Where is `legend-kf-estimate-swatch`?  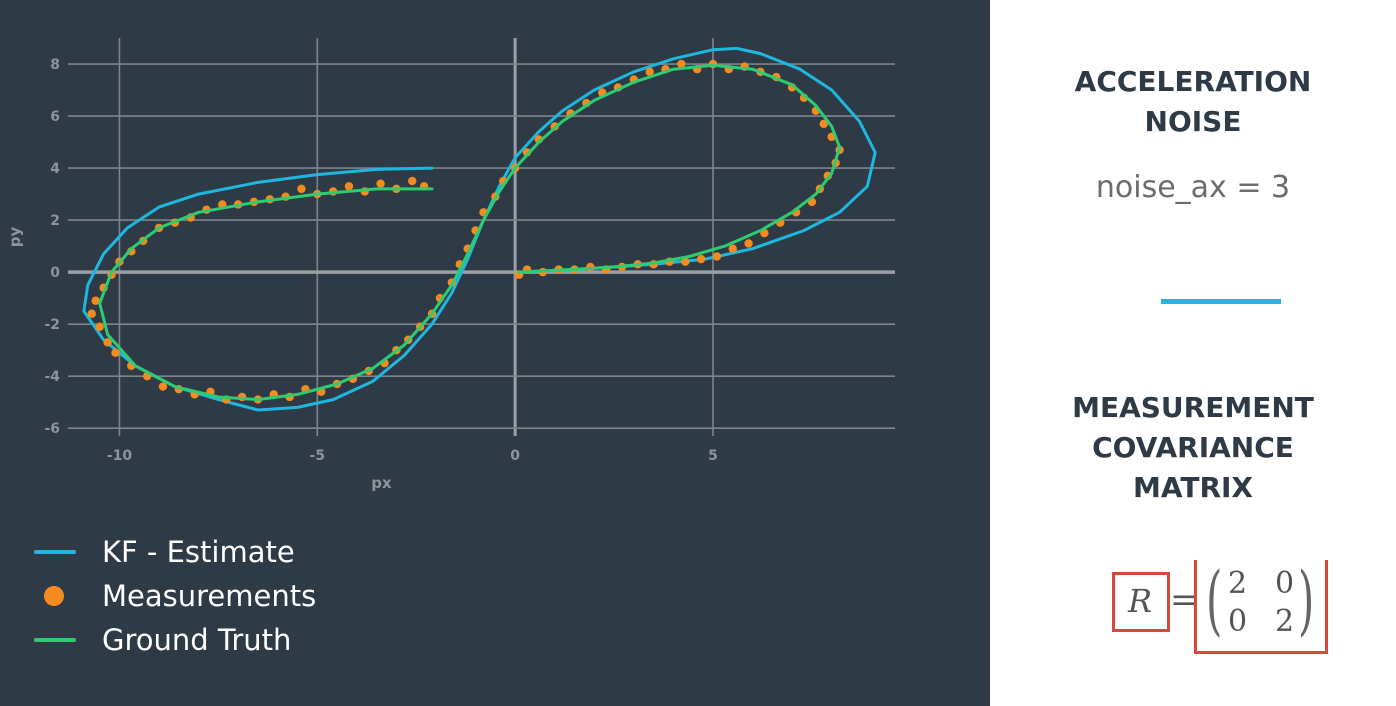
legend-kf-estimate-swatch is located at coordinates (55, 552).